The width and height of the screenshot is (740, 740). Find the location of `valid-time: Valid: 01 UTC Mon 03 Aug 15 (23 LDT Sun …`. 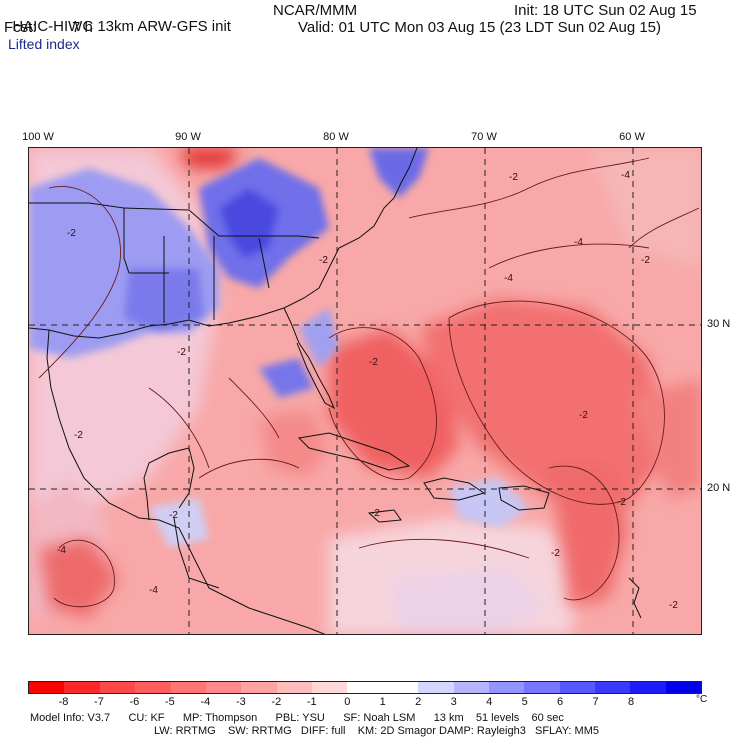

valid-time: Valid: 01 UTC Mon 03 Aug 15 (23 LDT Sun … is located at coordinates (480, 27).